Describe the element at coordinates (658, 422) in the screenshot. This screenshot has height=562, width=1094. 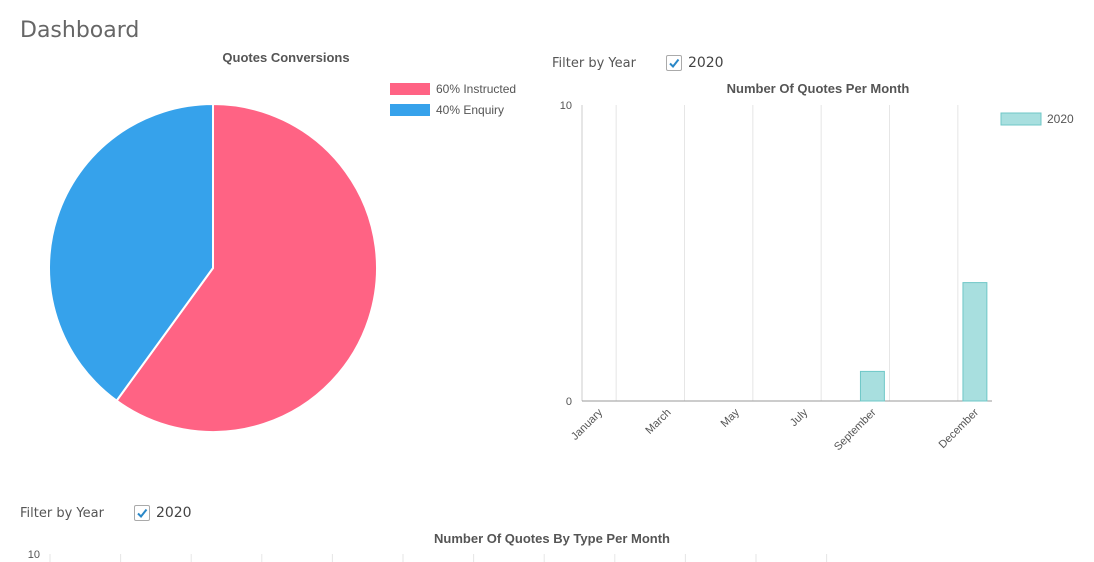
I see `x-tick-label: March` at that location.